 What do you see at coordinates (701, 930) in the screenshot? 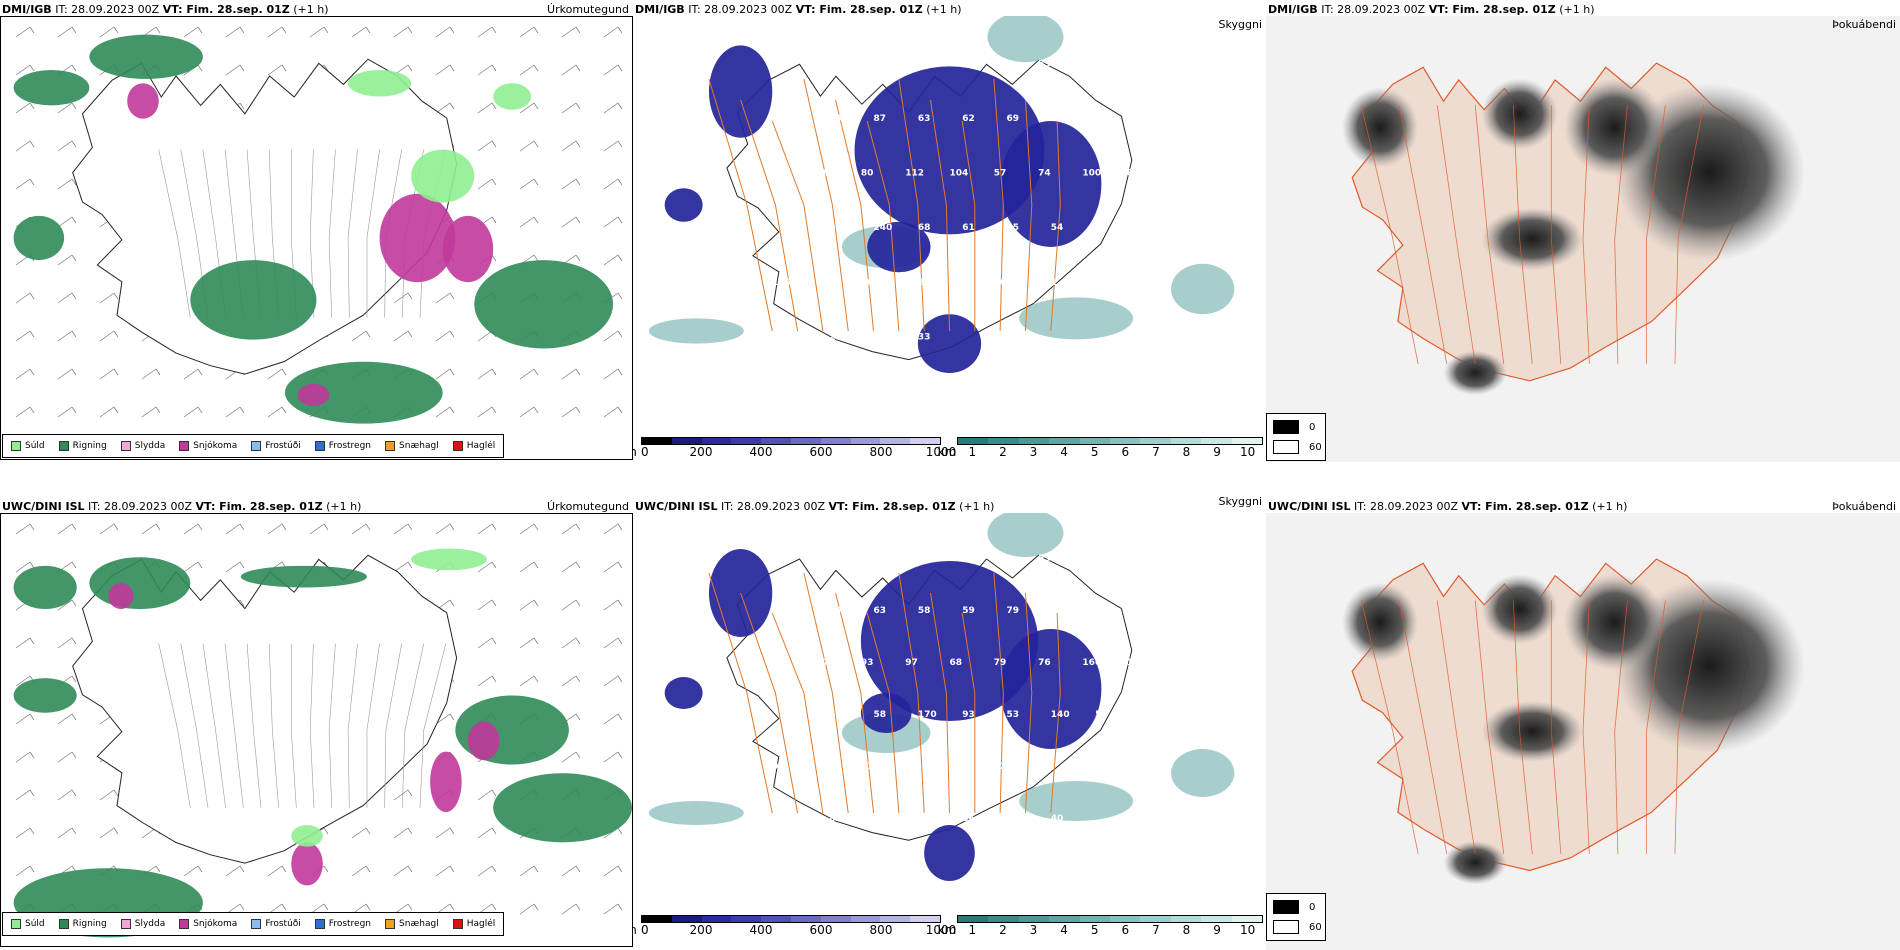
I see `colorbar-tick: 200` at bounding box center [701, 930].